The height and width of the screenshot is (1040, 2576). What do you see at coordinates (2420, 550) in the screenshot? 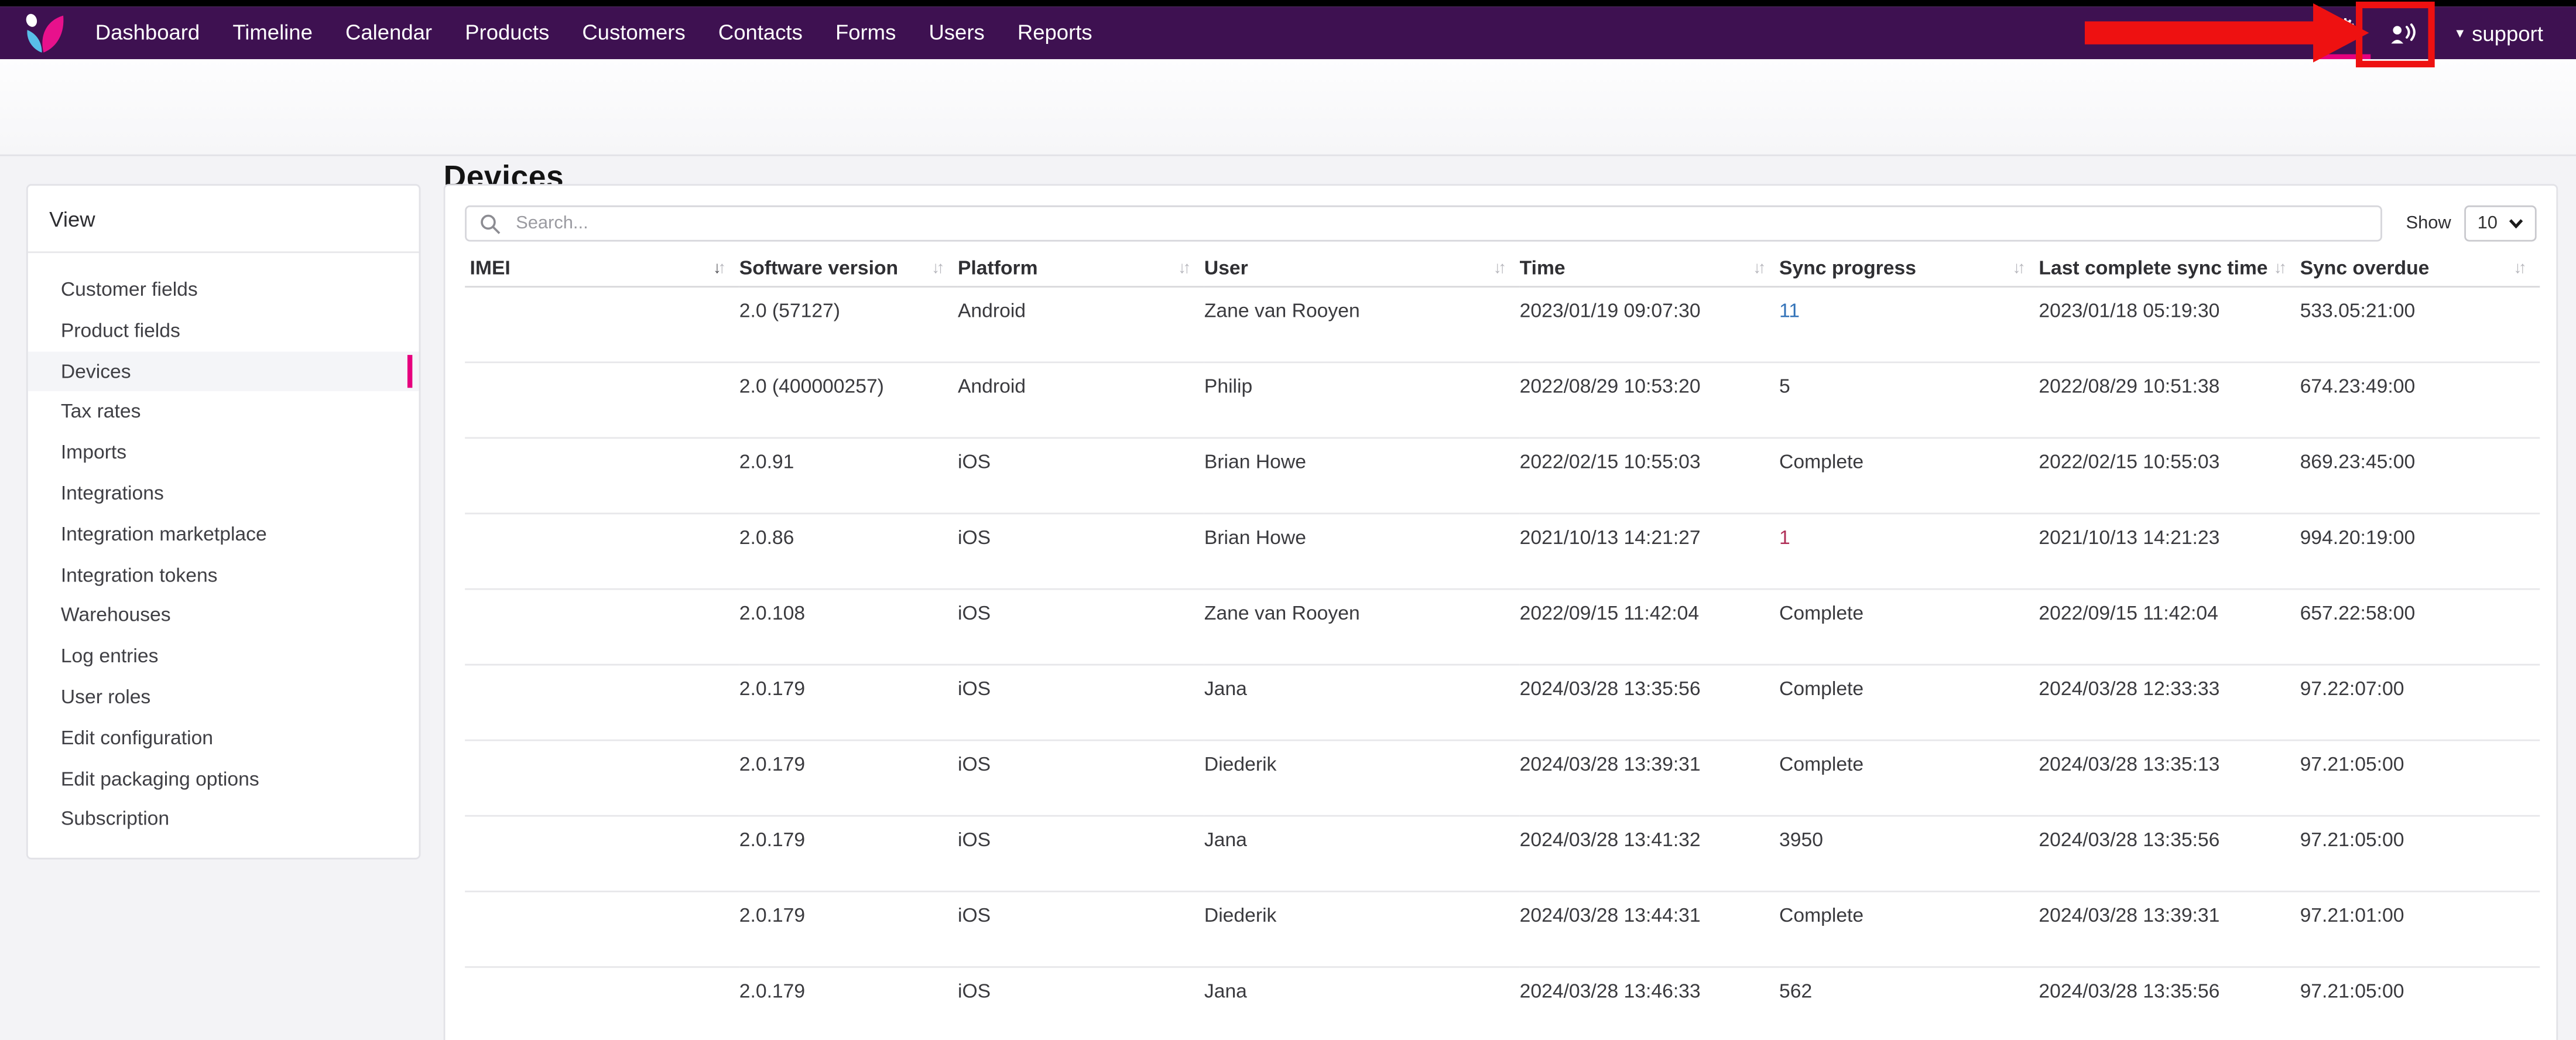
I see `cell-sync-overdue: 994.20:19:00` at bounding box center [2420, 550].